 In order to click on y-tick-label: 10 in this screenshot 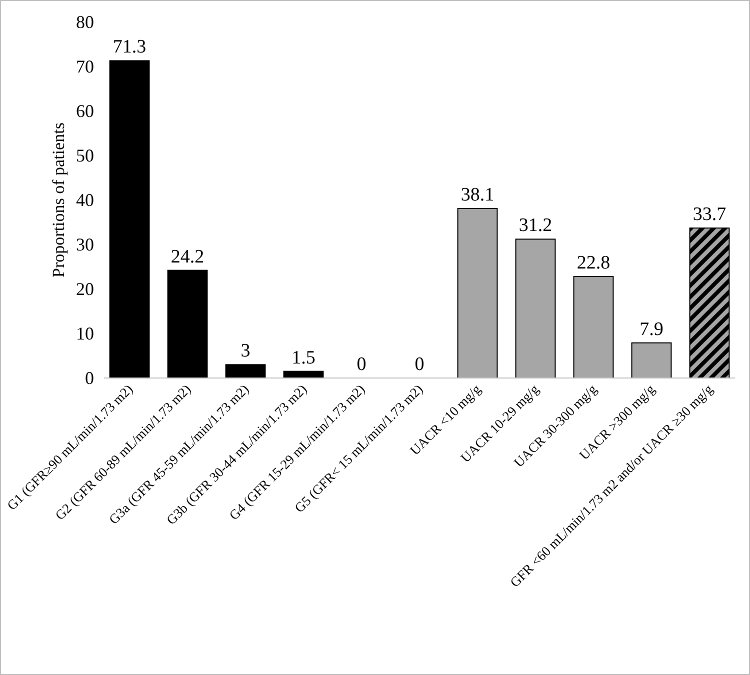, I will do `click(85, 333)`.